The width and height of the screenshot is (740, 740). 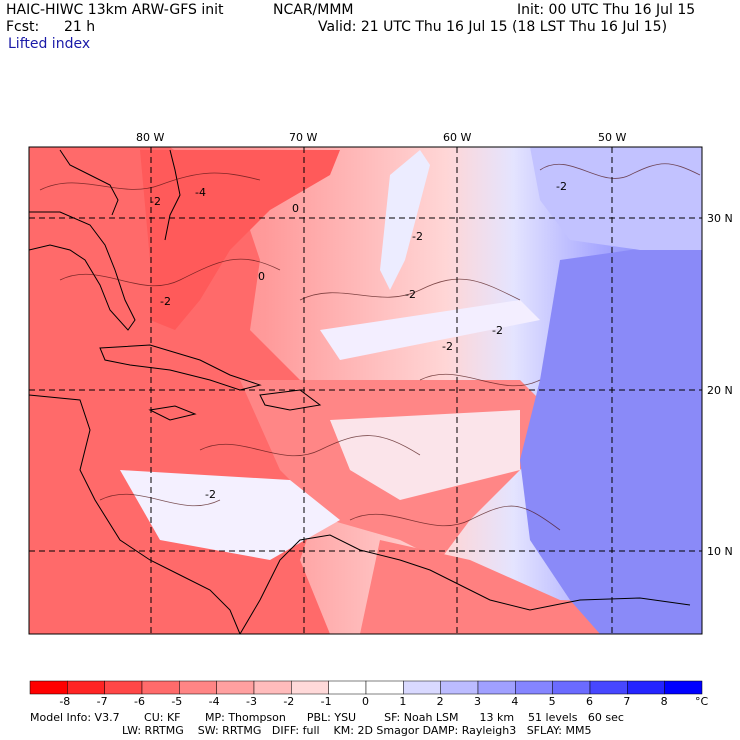 I want to click on neutral-band, so click(x=425, y=455).